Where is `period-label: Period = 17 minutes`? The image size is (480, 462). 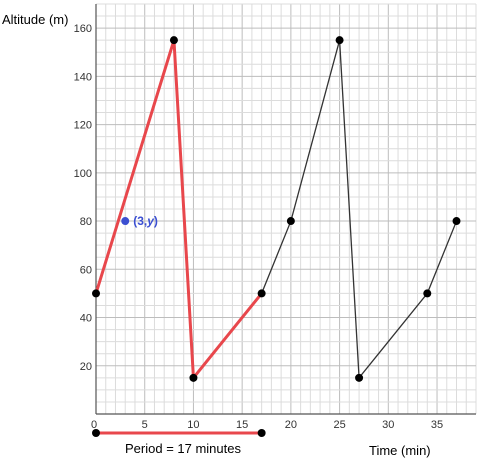 period-label: Period = 17 minutes is located at coordinates (183, 448).